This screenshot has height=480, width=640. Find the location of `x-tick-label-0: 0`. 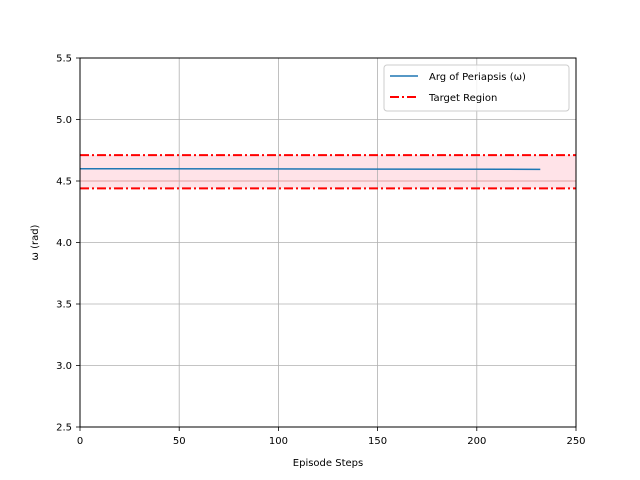

x-tick-label-0: 0 is located at coordinates (80, 441).